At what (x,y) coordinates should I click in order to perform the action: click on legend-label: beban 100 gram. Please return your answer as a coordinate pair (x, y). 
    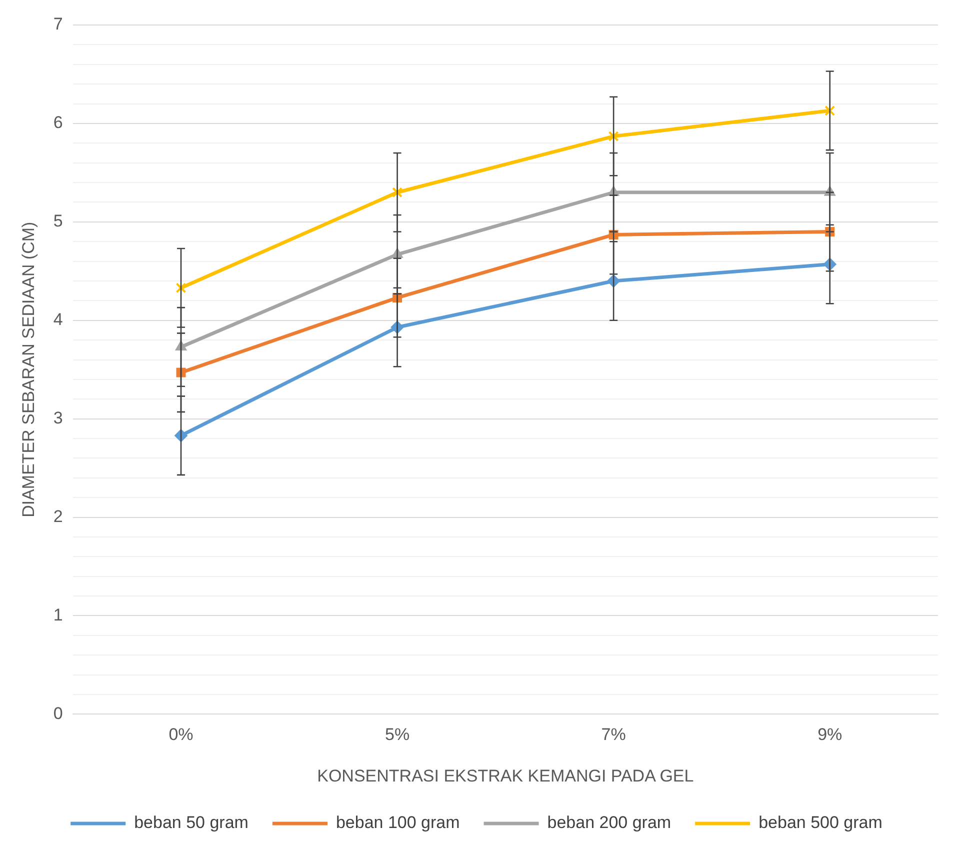
    Looking at the image, I should click on (398, 822).